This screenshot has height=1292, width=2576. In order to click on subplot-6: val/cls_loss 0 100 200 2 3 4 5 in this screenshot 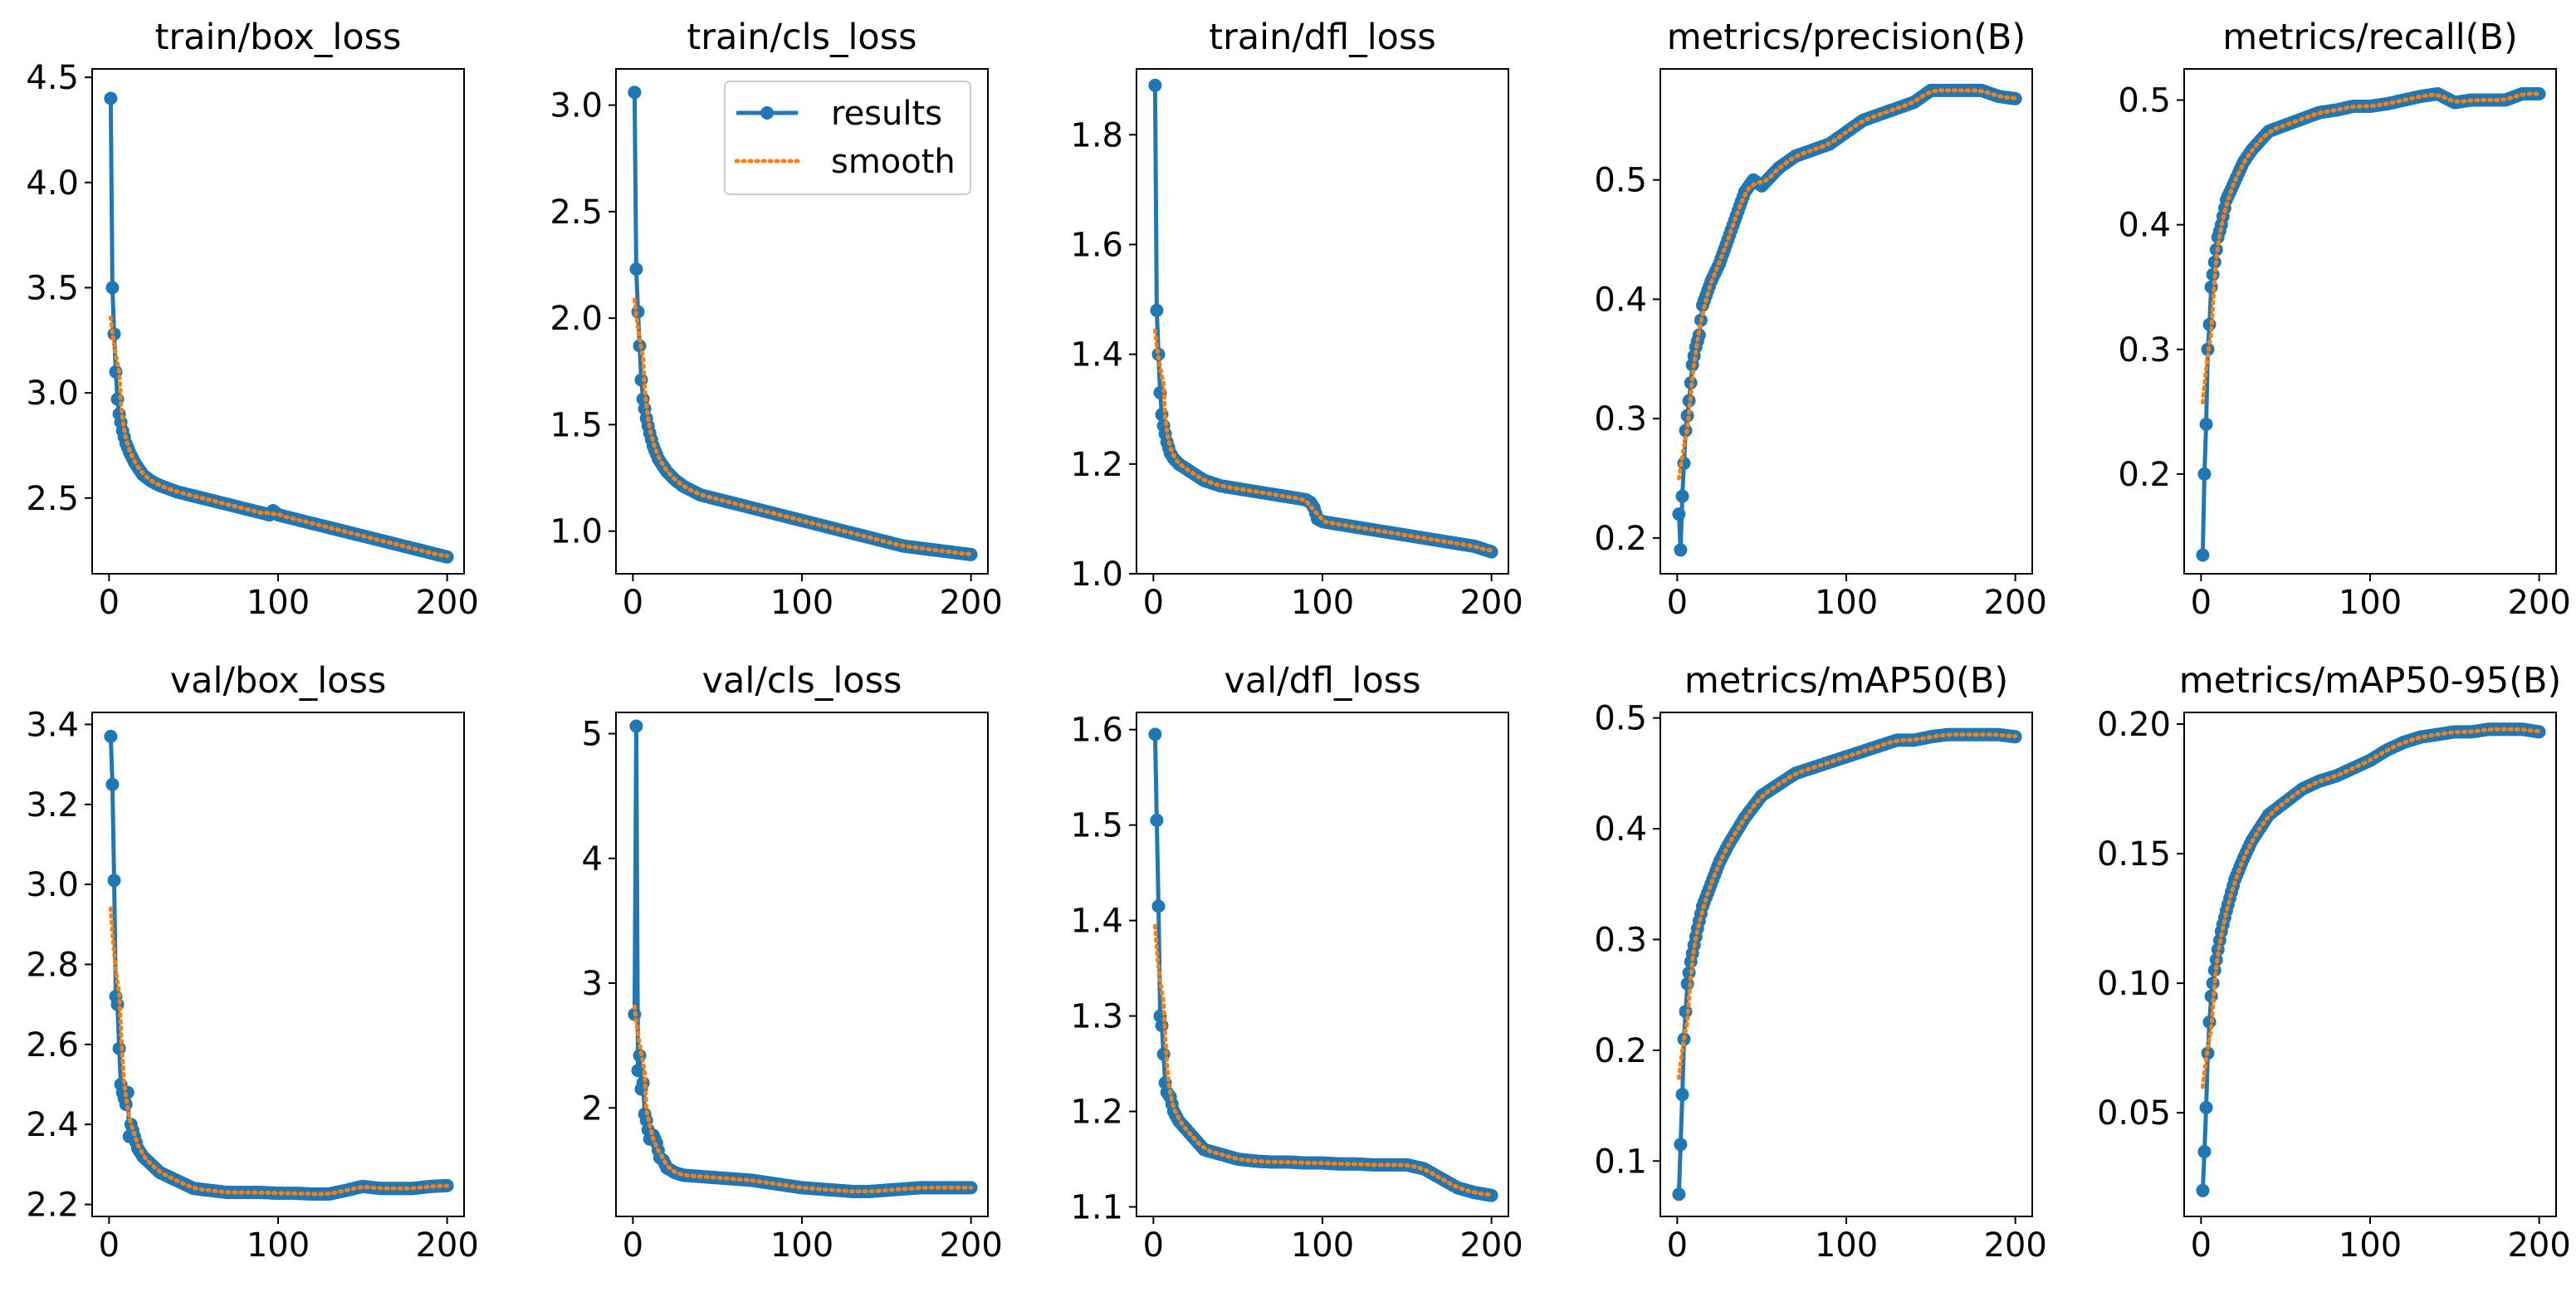, I will do `click(792, 962)`.